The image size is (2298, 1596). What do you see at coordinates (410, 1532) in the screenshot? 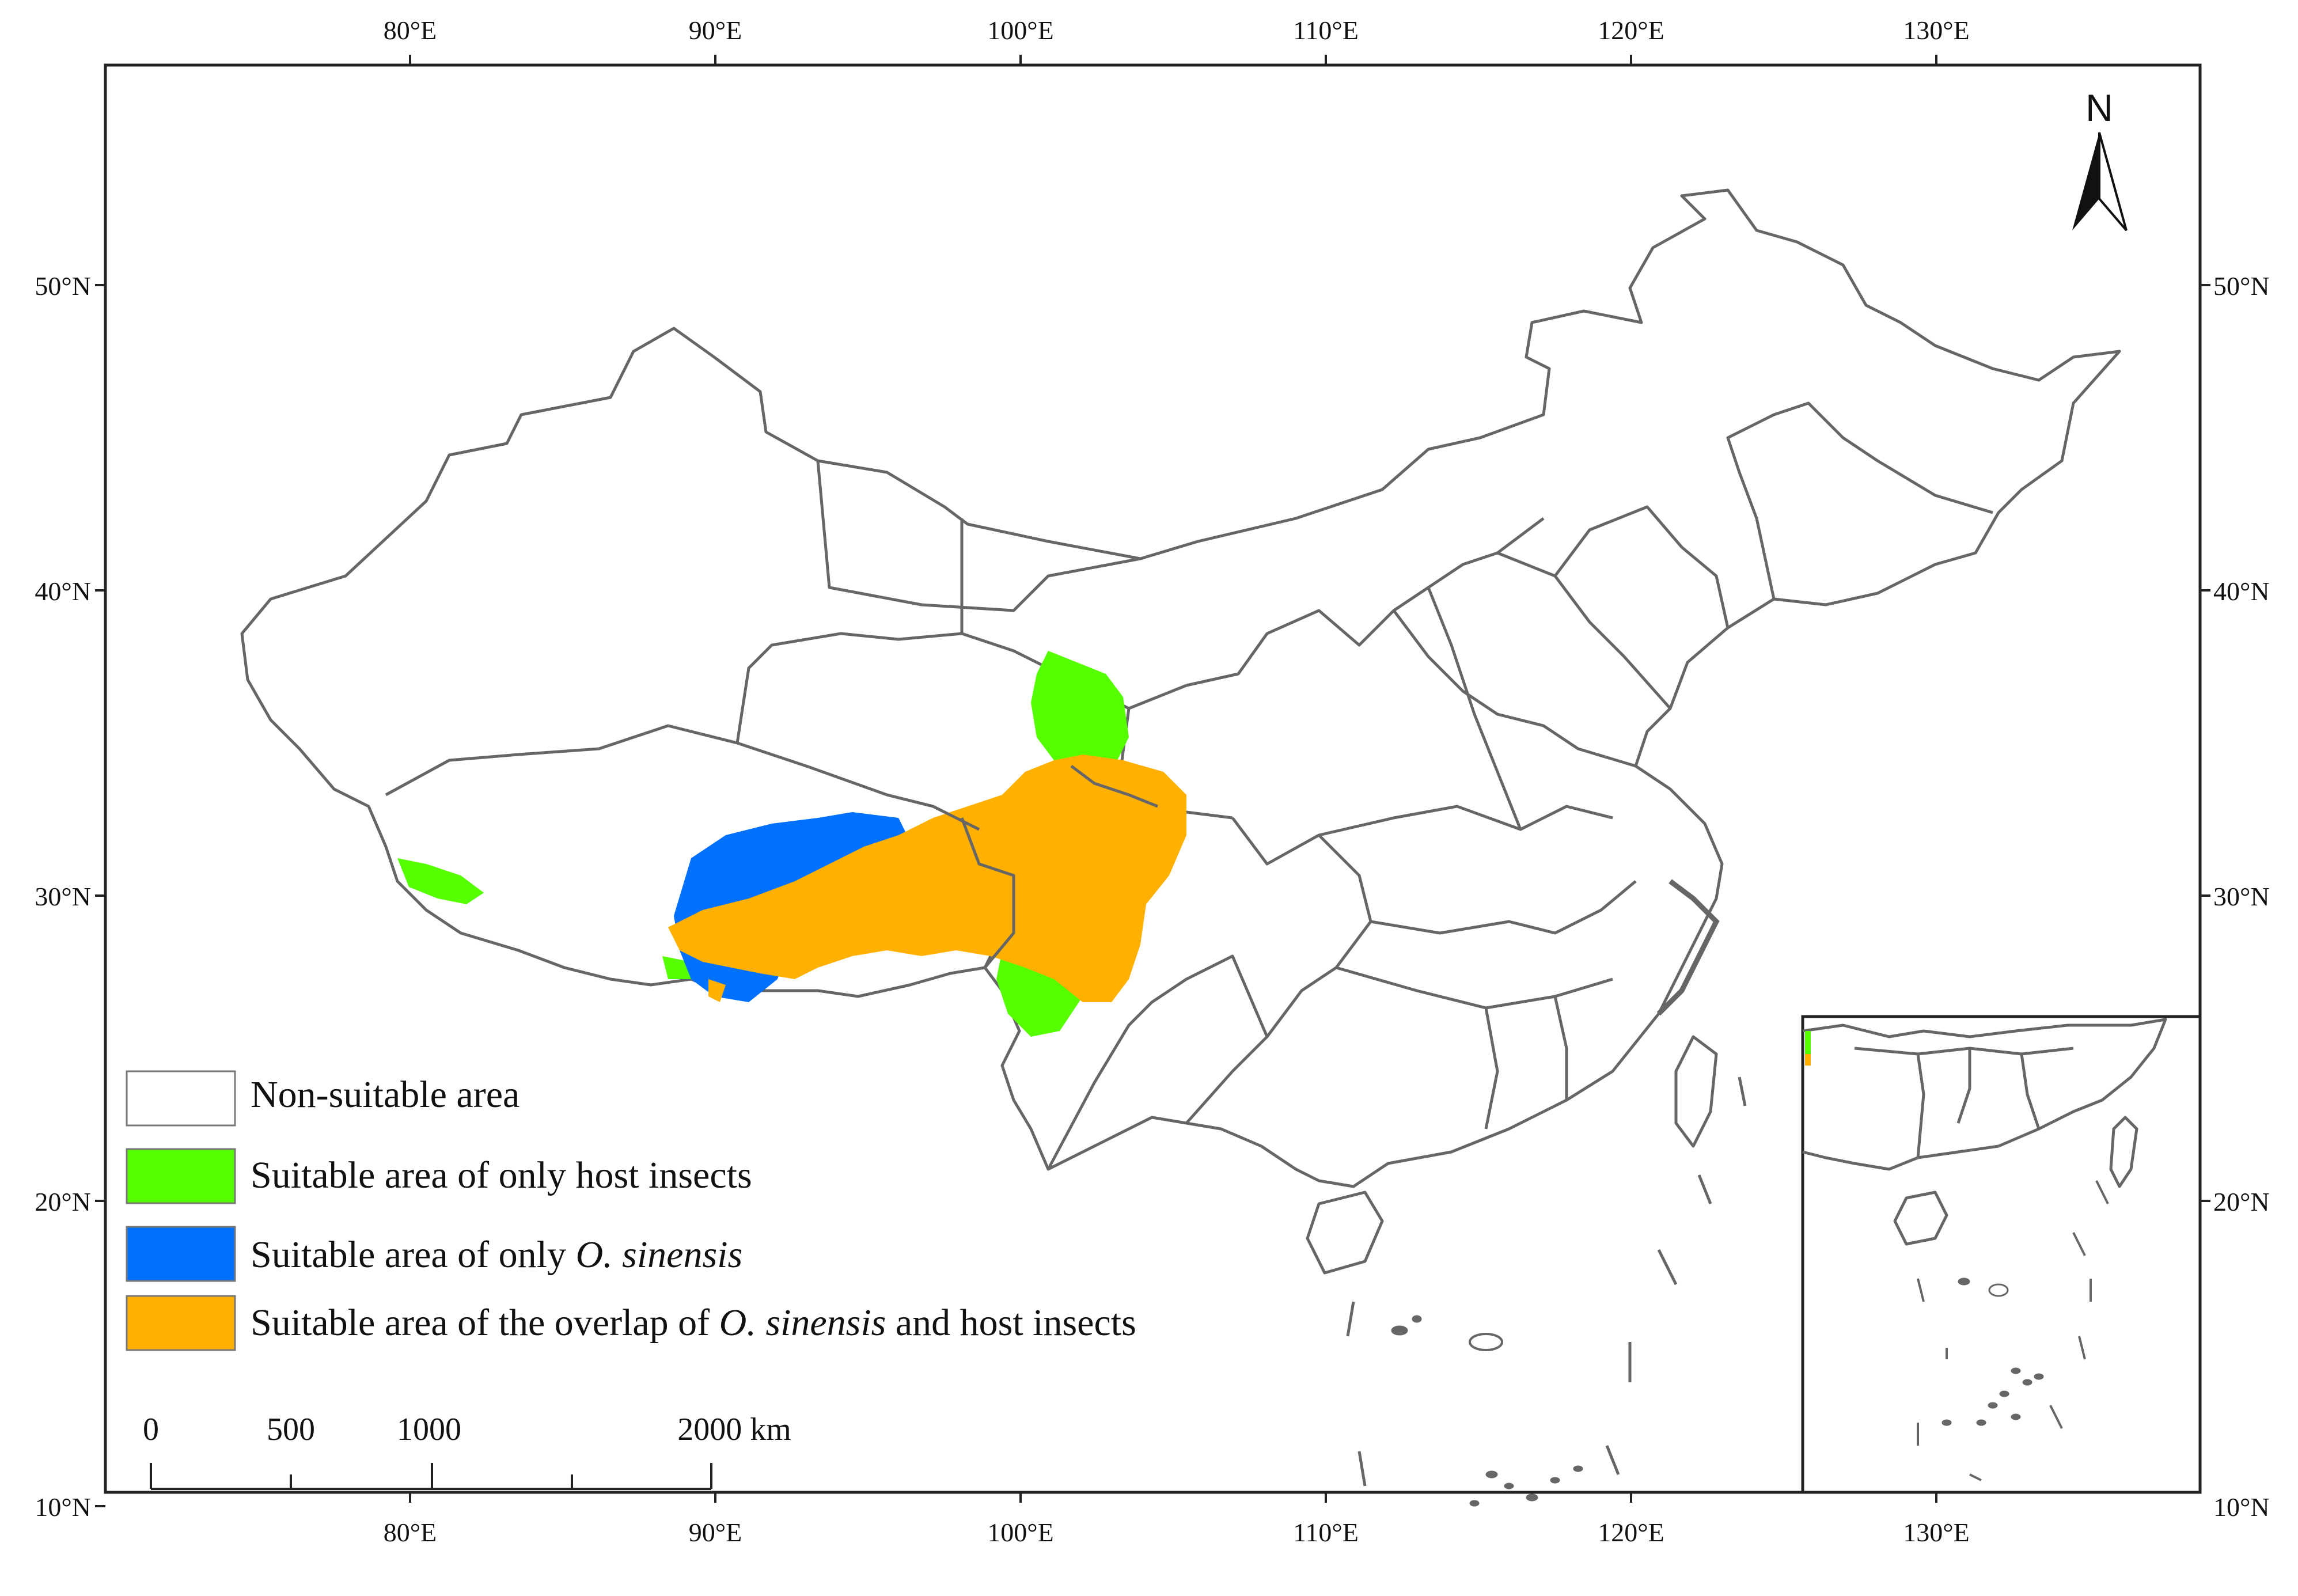
I see `bottom-lon-label-80: 80°E` at bounding box center [410, 1532].